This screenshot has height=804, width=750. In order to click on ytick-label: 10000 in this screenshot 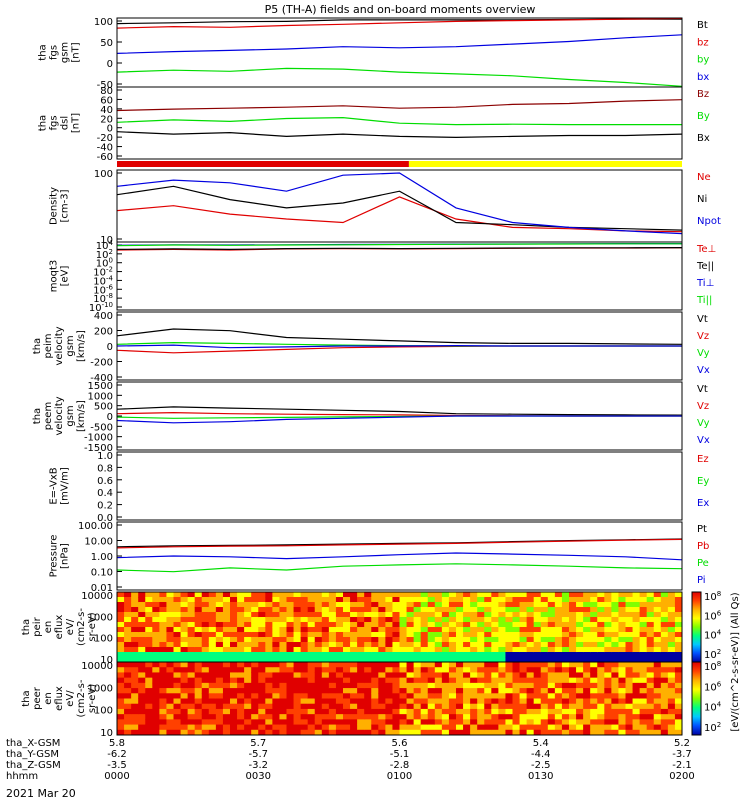, I will do `click(97, 666)`.